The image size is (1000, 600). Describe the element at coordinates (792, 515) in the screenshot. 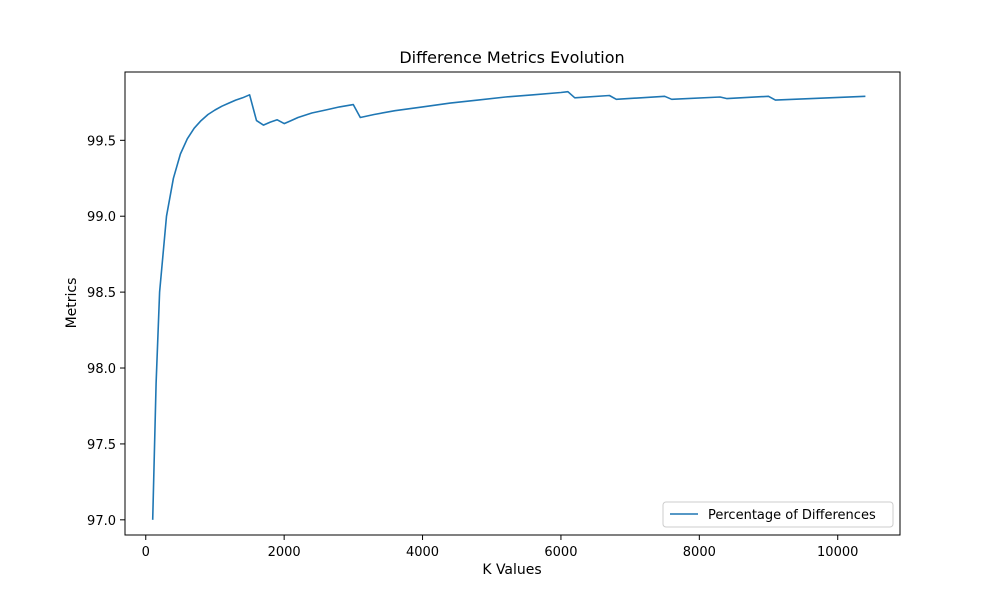

I see `legend-label: Percentage of Differences` at that location.